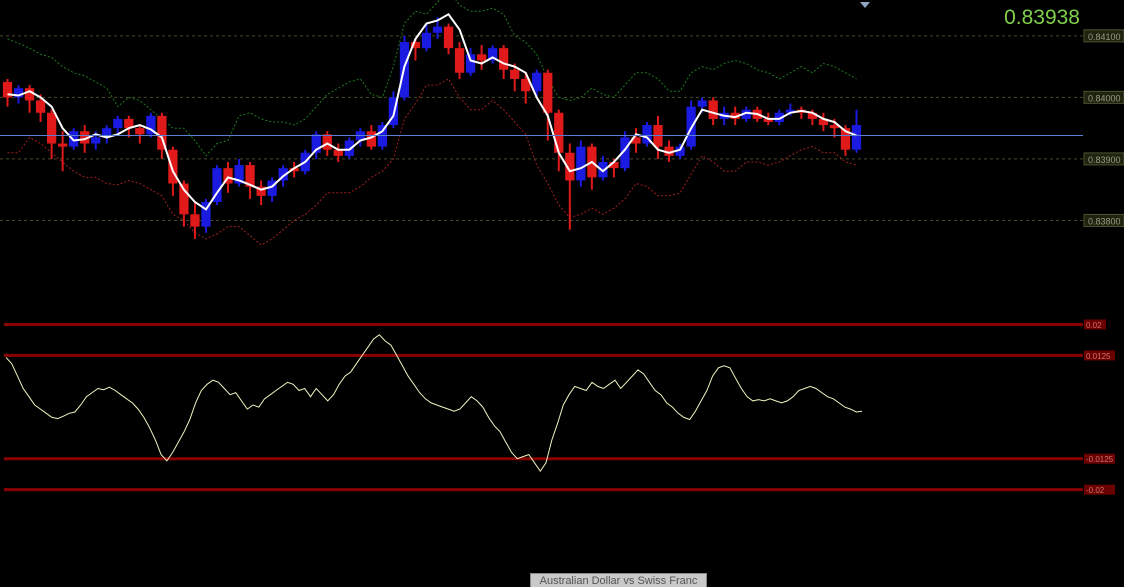 This screenshot has width=1124, height=587. What do you see at coordinates (1042, 17) in the screenshot?
I see `current-price-readout: 0.83938` at bounding box center [1042, 17].